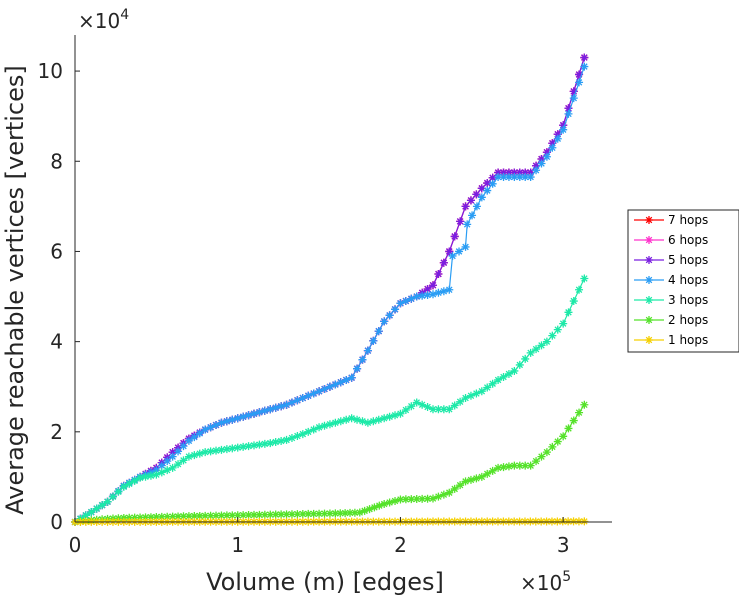 This screenshot has height=600, width=739. What do you see at coordinates (671, 240) in the screenshot?
I see `legend-item: 6 hops` at bounding box center [671, 240].